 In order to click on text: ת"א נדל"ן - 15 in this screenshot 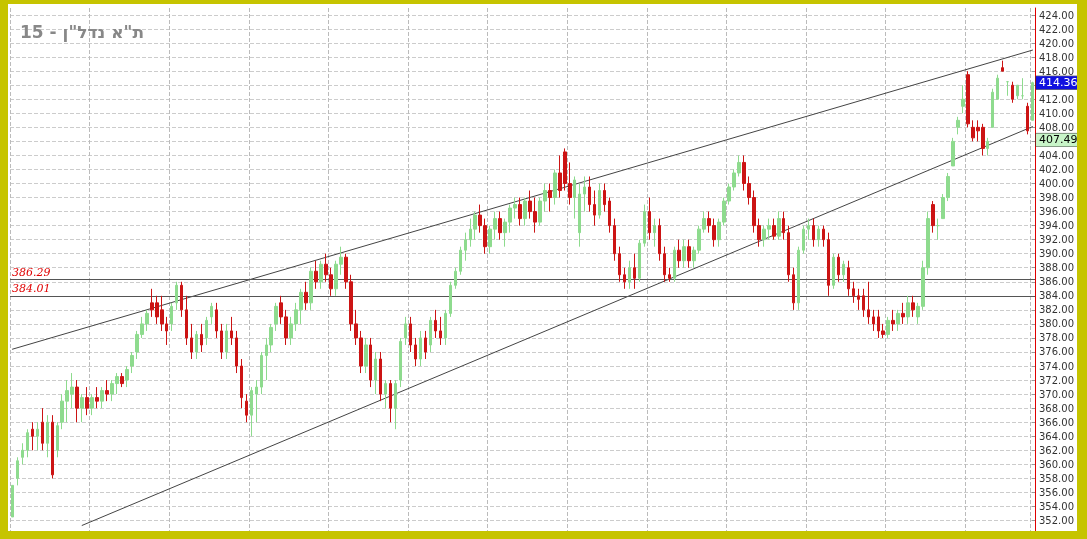, I will do `click(82, 32)`.